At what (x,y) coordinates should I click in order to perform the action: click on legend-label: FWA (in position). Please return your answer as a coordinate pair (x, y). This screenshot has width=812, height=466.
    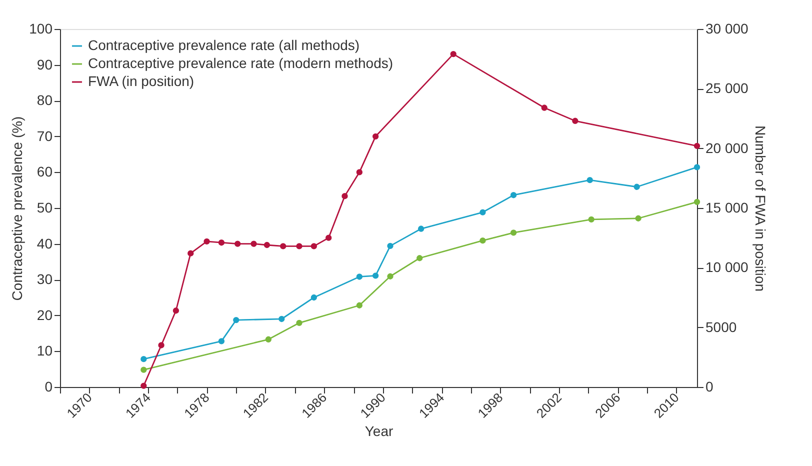
    Looking at the image, I should click on (141, 81).